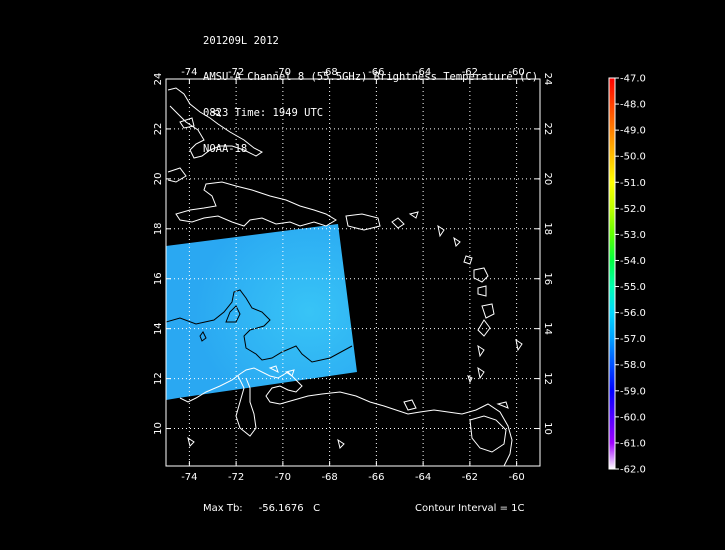  What do you see at coordinates (633, 313) in the screenshot?
I see `colorbar-label: -56.0` at bounding box center [633, 313].